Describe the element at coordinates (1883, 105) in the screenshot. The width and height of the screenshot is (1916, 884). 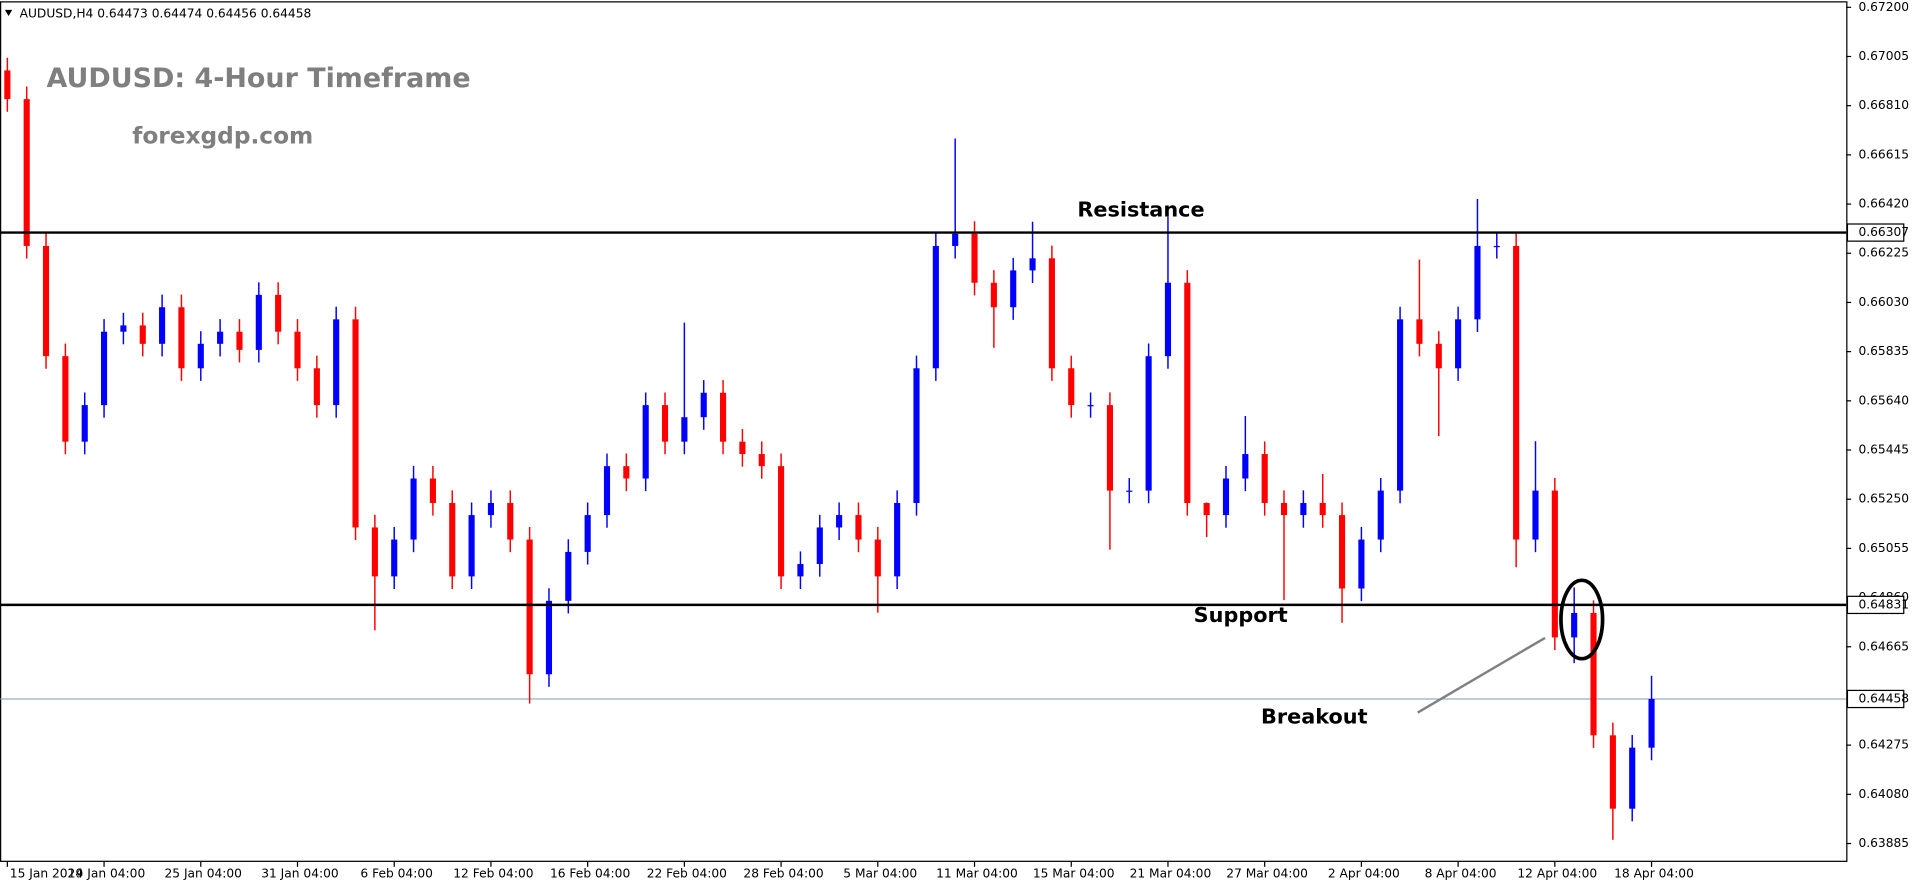
I see `y-tick-label: 0.66810` at that location.